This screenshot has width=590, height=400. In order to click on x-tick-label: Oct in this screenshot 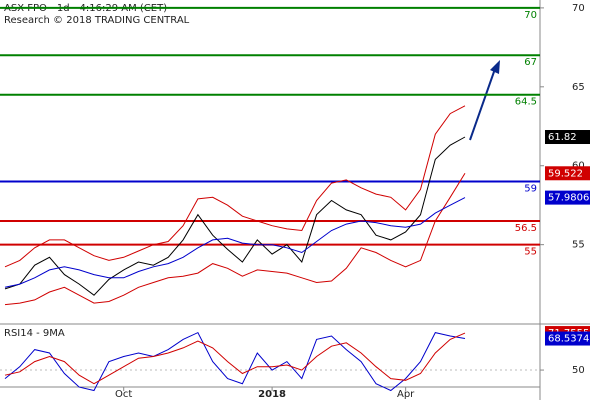, I will do `click(123, 394)`.